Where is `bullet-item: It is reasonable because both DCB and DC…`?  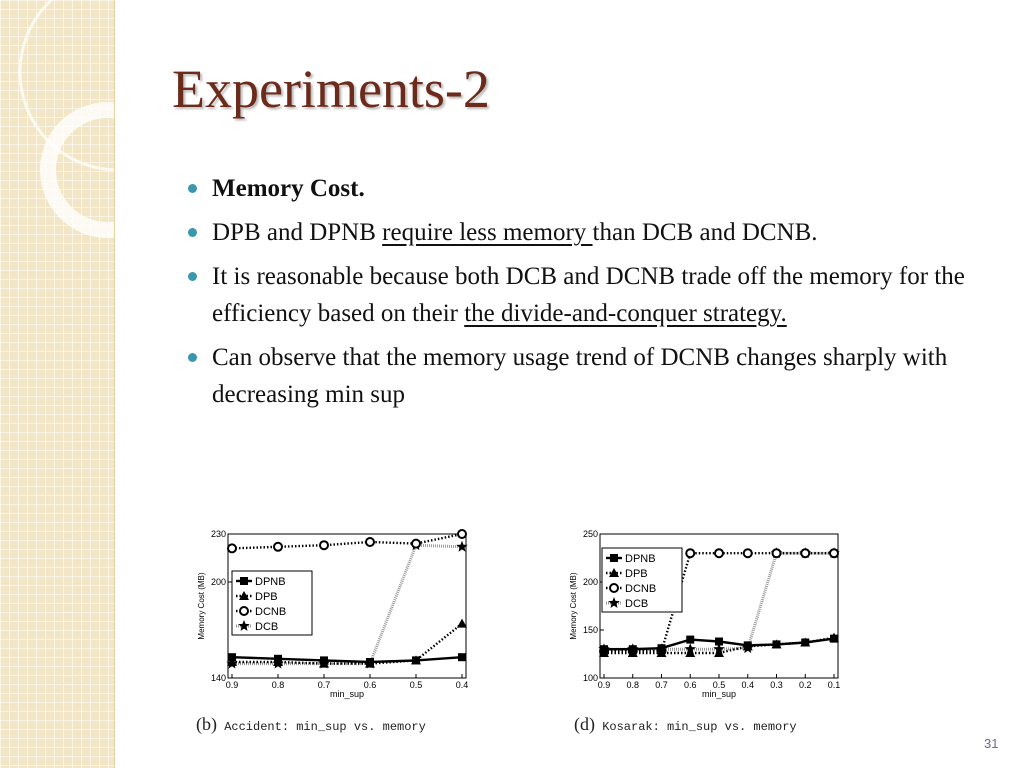
bullet-item: It is reasonable because both DCB and DC… is located at coordinates (588, 295).